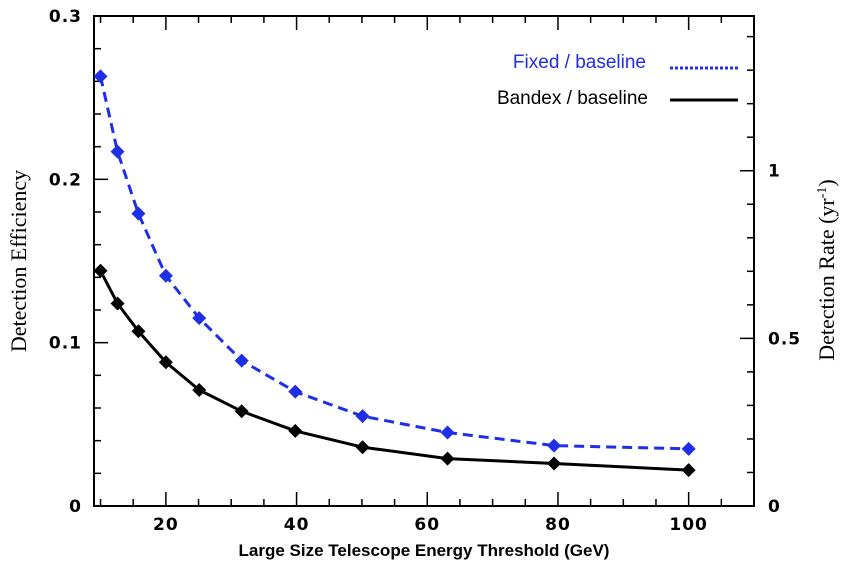 The width and height of the screenshot is (846, 566). Describe the element at coordinates (774, 507) in the screenshot. I see `y2-tick-label: 0` at that location.